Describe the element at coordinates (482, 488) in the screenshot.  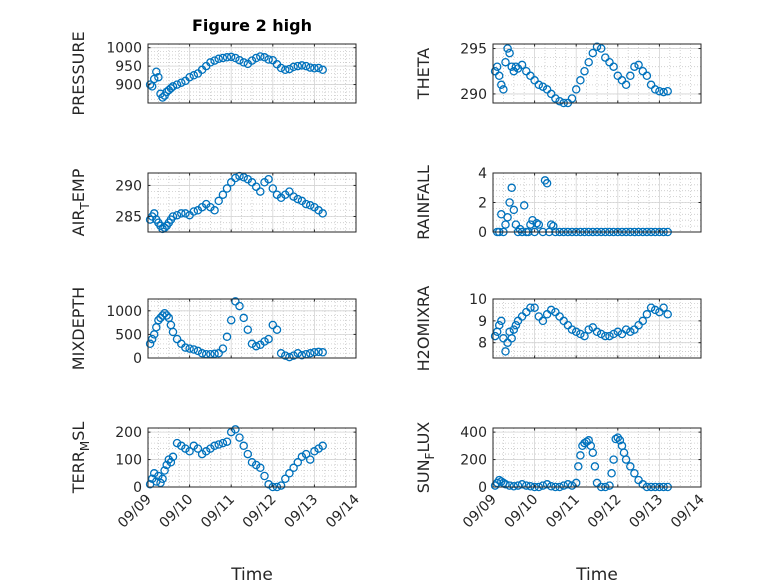
I see `y-tick-label: 0` at that location.